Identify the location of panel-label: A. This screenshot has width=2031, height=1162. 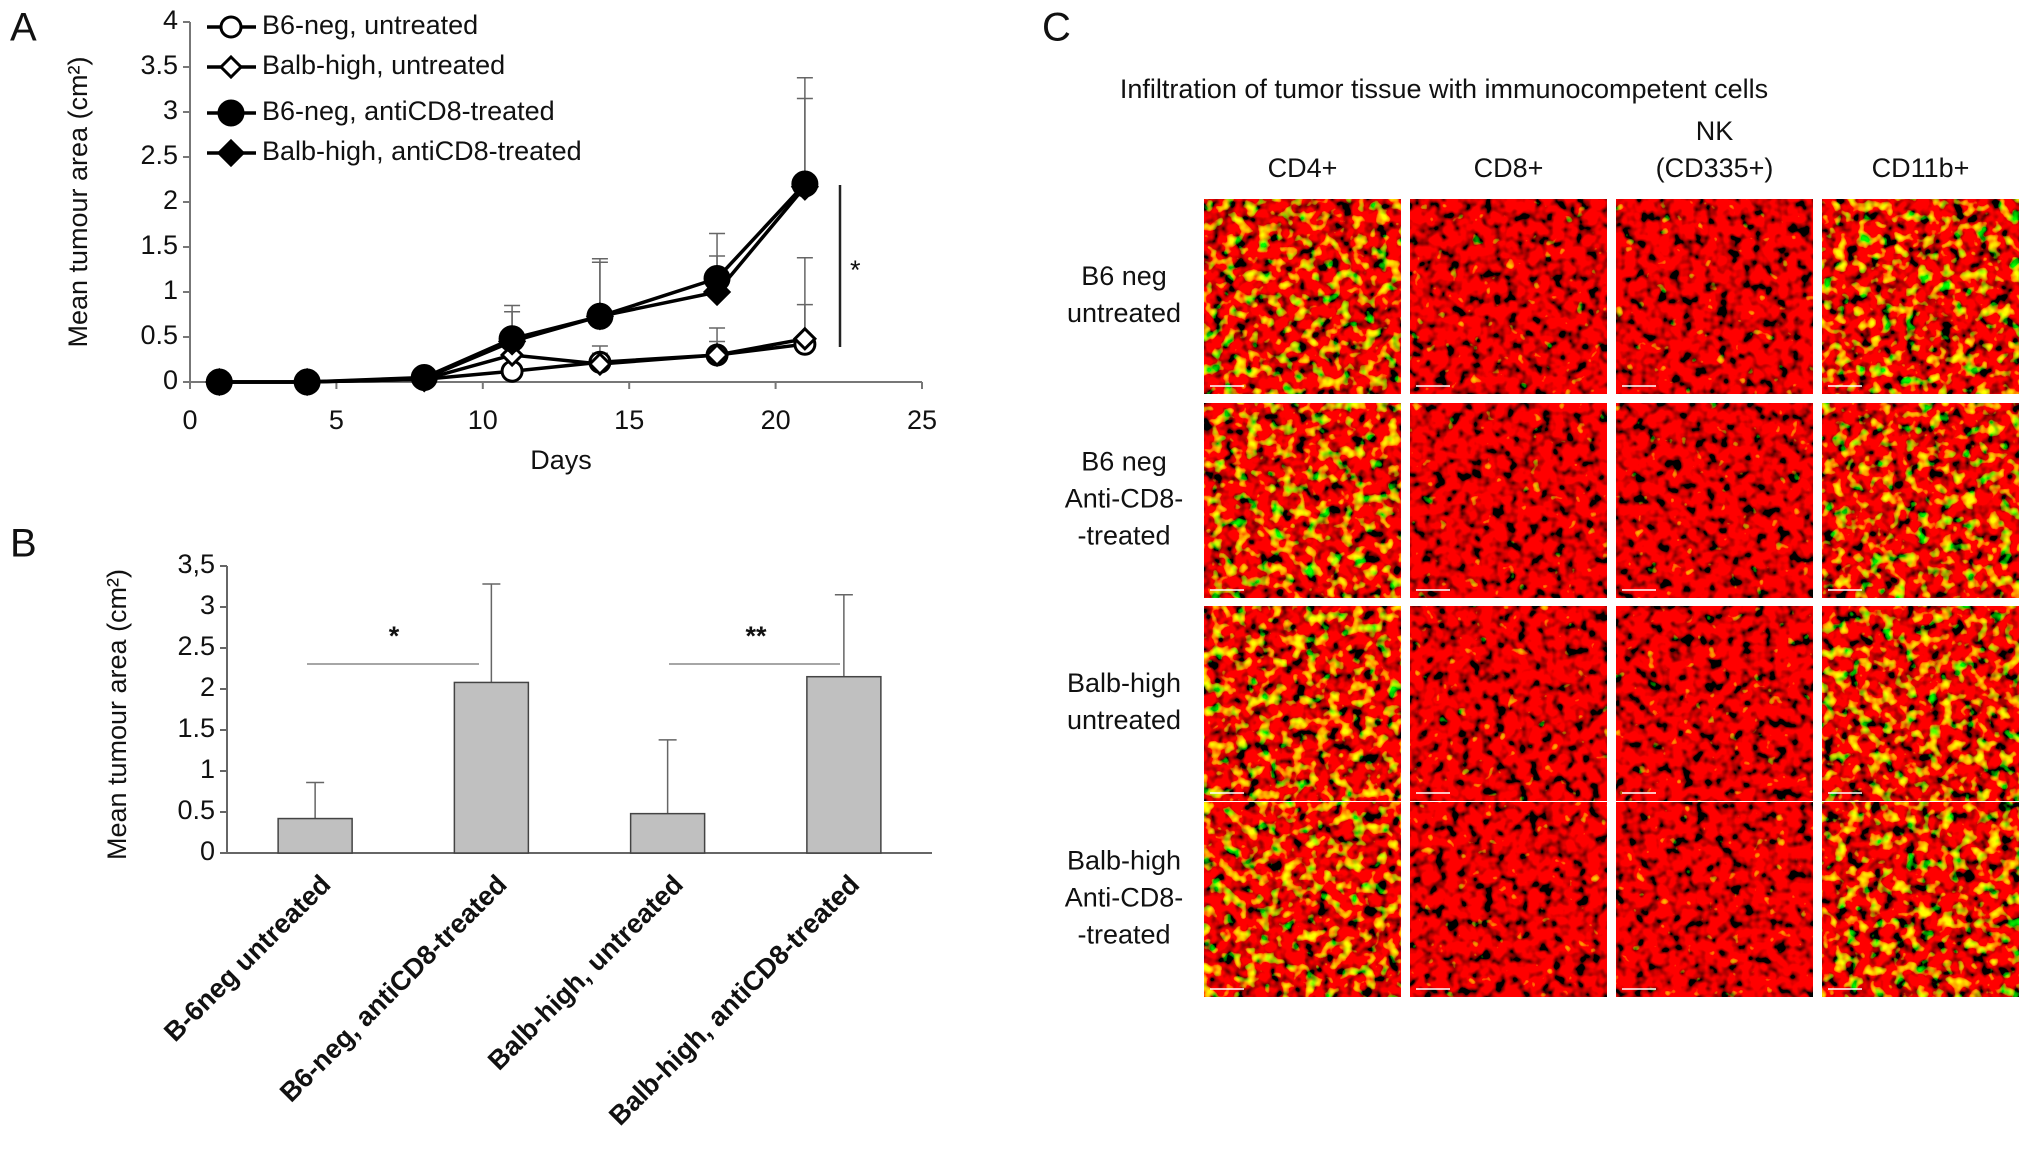
(23, 28).